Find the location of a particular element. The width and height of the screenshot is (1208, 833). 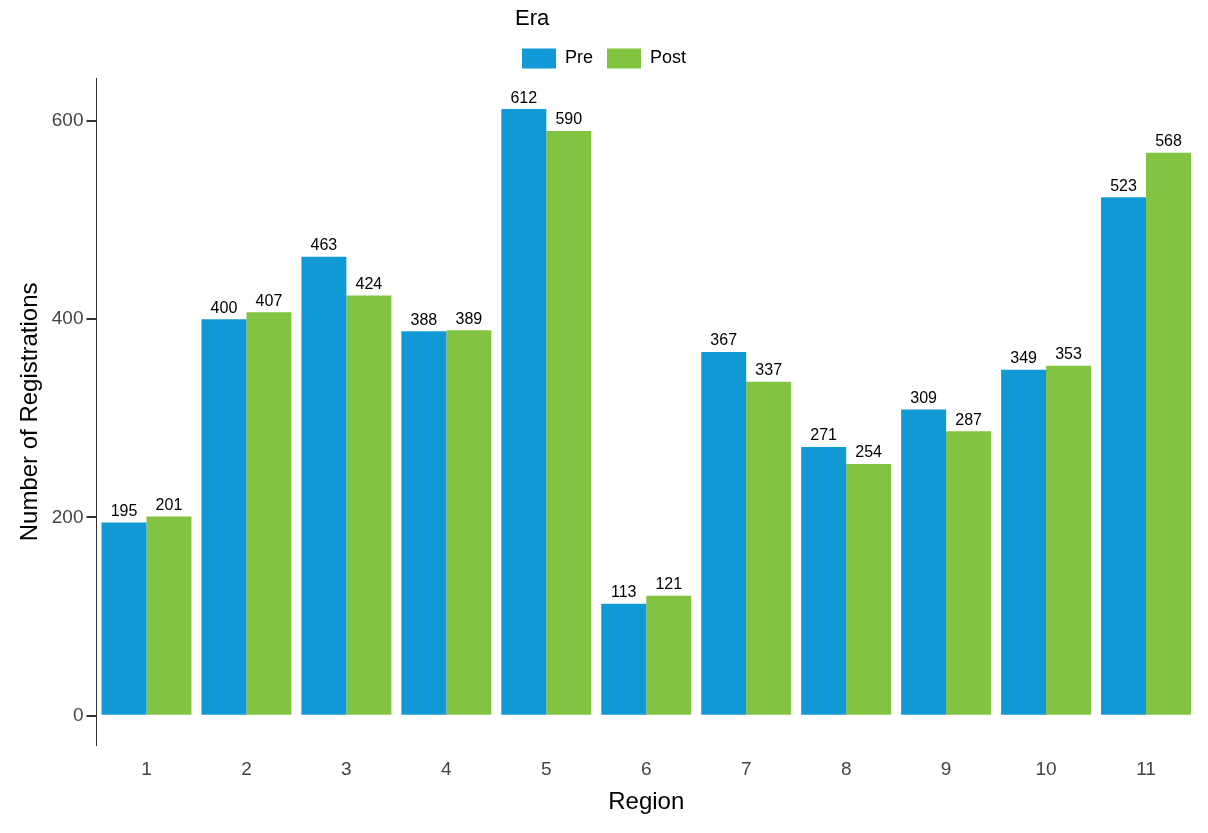

data-label: 121 is located at coordinates (669, 584).